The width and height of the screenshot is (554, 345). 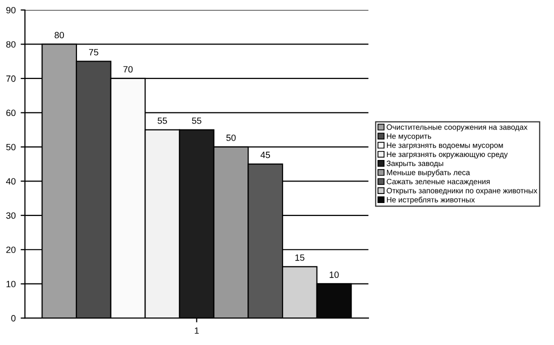 I want to click on data-label: 75, so click(x=93, y=52).